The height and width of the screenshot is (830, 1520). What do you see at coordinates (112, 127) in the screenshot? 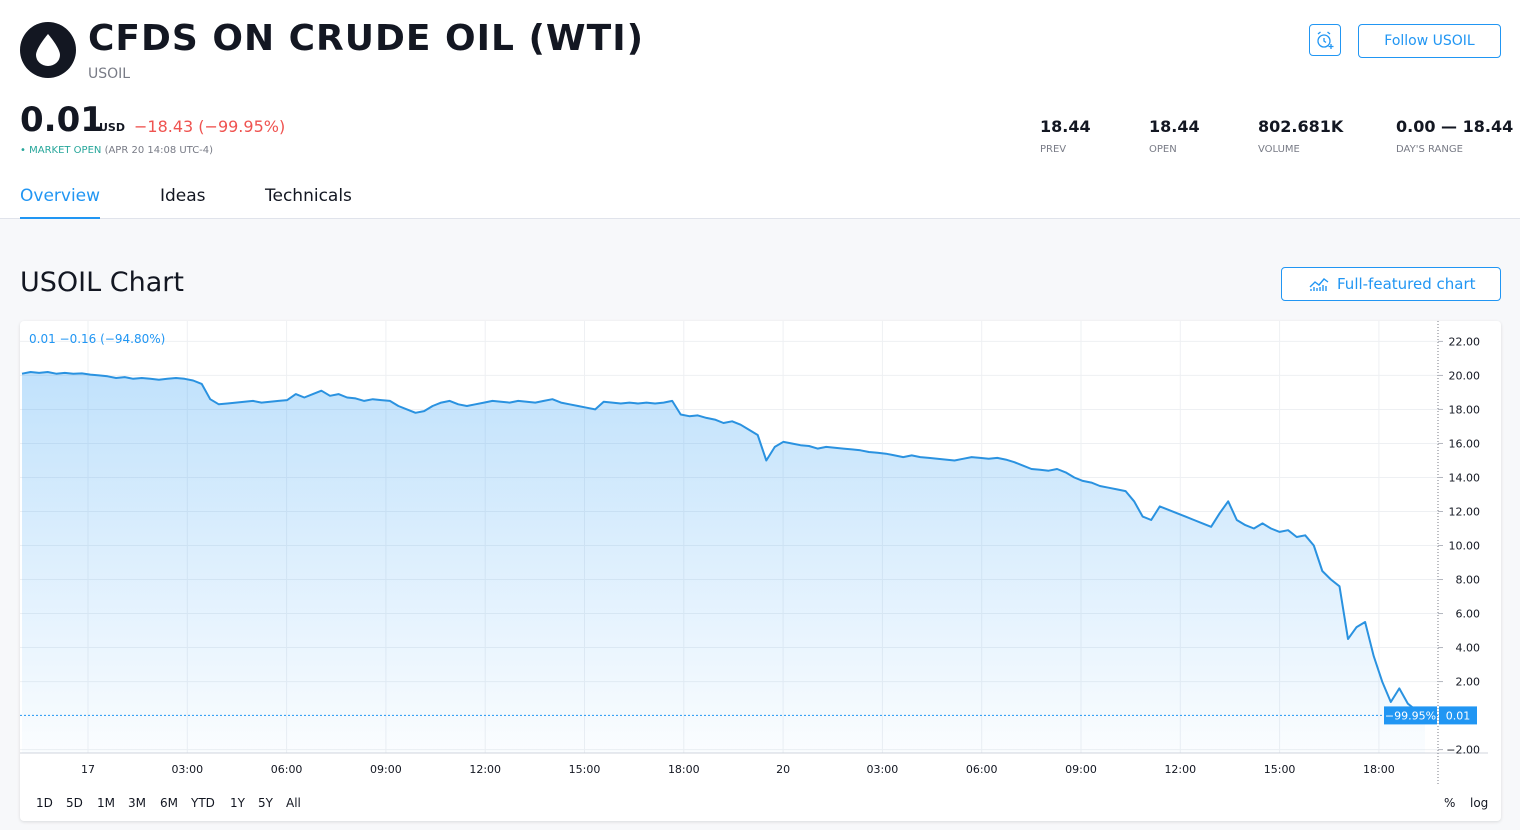
I see `currency-label: USD` at bounding box center [112, 127].